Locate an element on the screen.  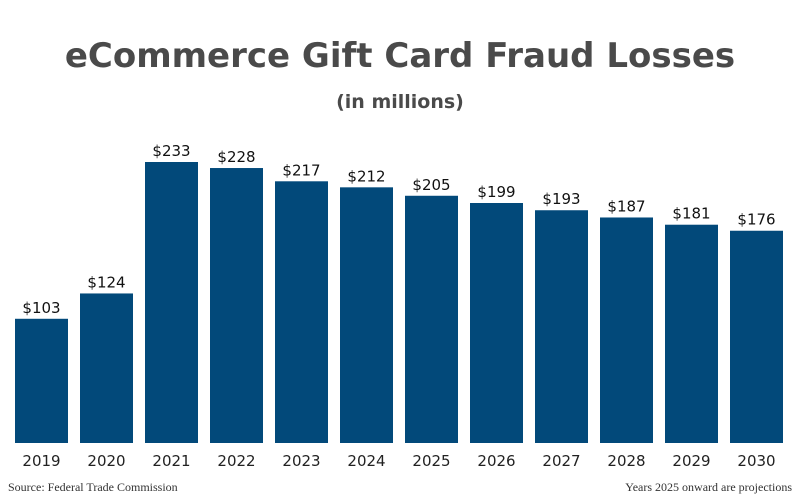
chart-title: eCommerce Gift Card Fraud Losses is located at coordinates (400, 56).